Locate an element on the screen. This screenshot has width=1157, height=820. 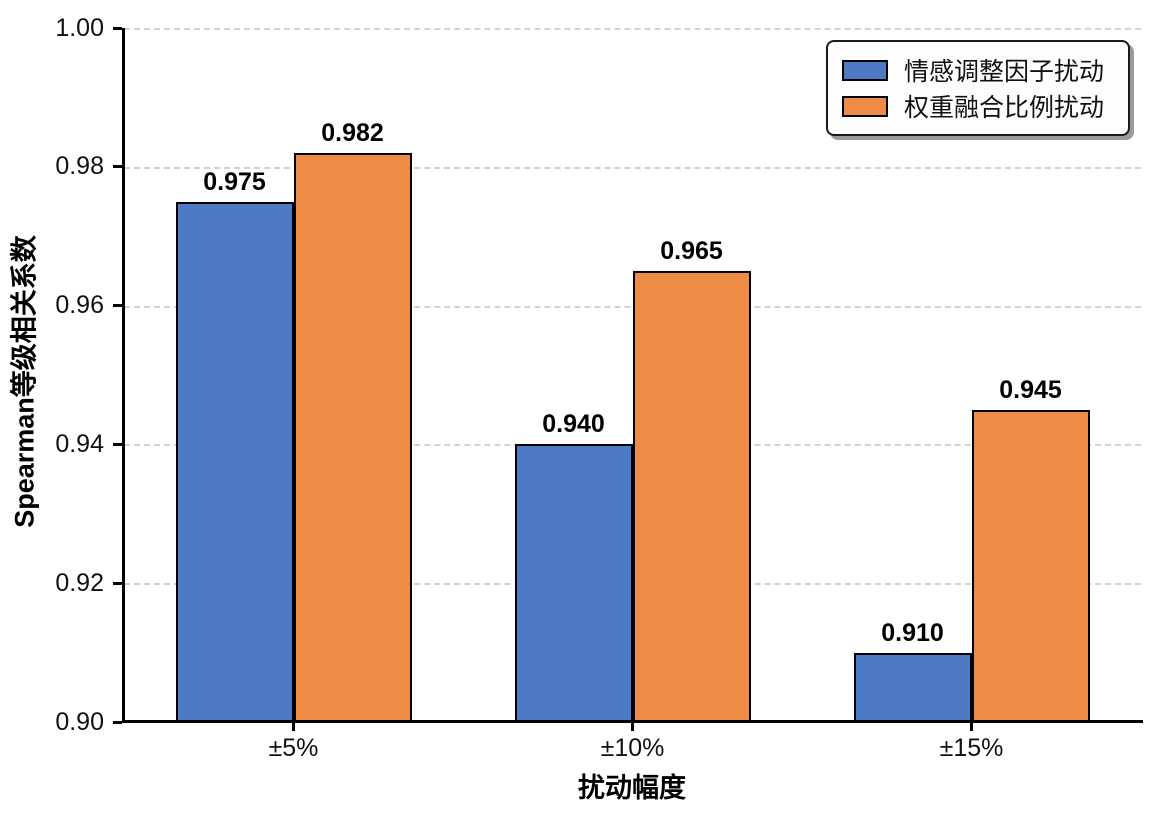
bar-value-label-权重融合比例扰动-±5%: 0.982 is located at coordinates (352, 132).